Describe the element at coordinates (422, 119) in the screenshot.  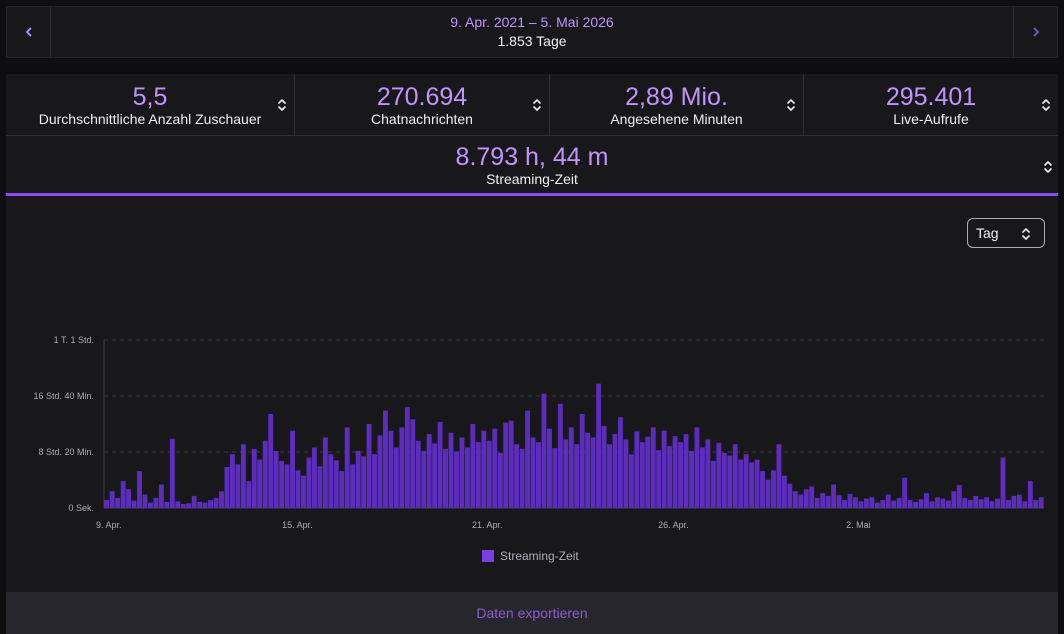
I see `stat-label: Chatnachrichten` at that location.